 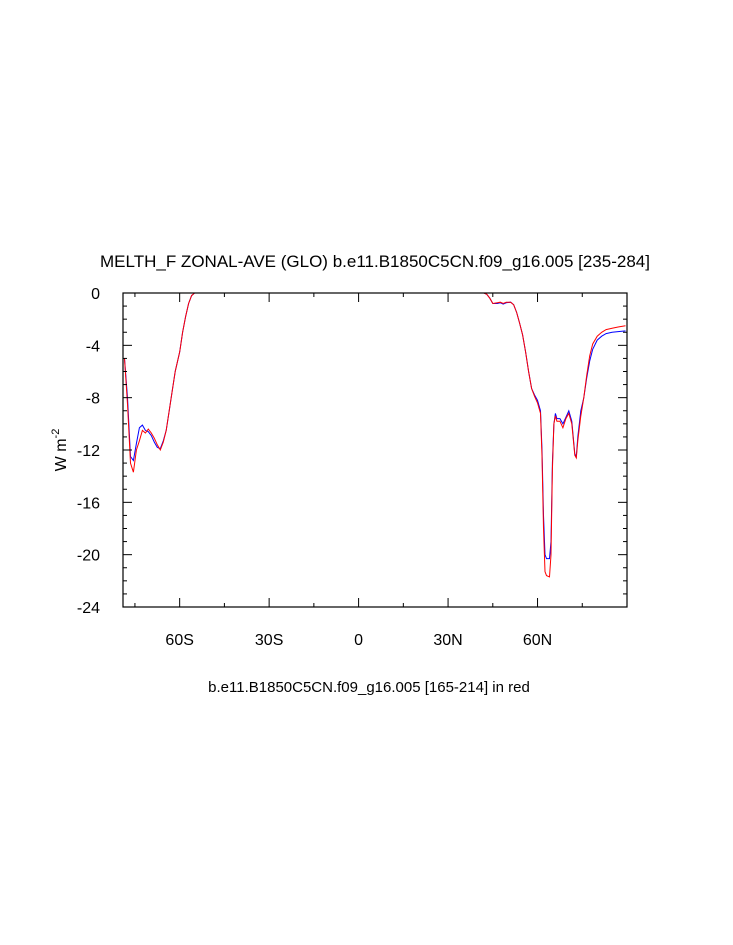 I want to click on y-tick-label: -16, so click(x=88, y=503).